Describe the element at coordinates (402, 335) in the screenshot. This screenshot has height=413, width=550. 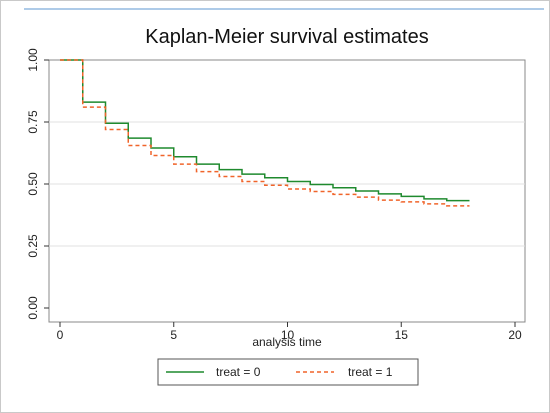
I see `x-tick-label-3: 15` at that location.